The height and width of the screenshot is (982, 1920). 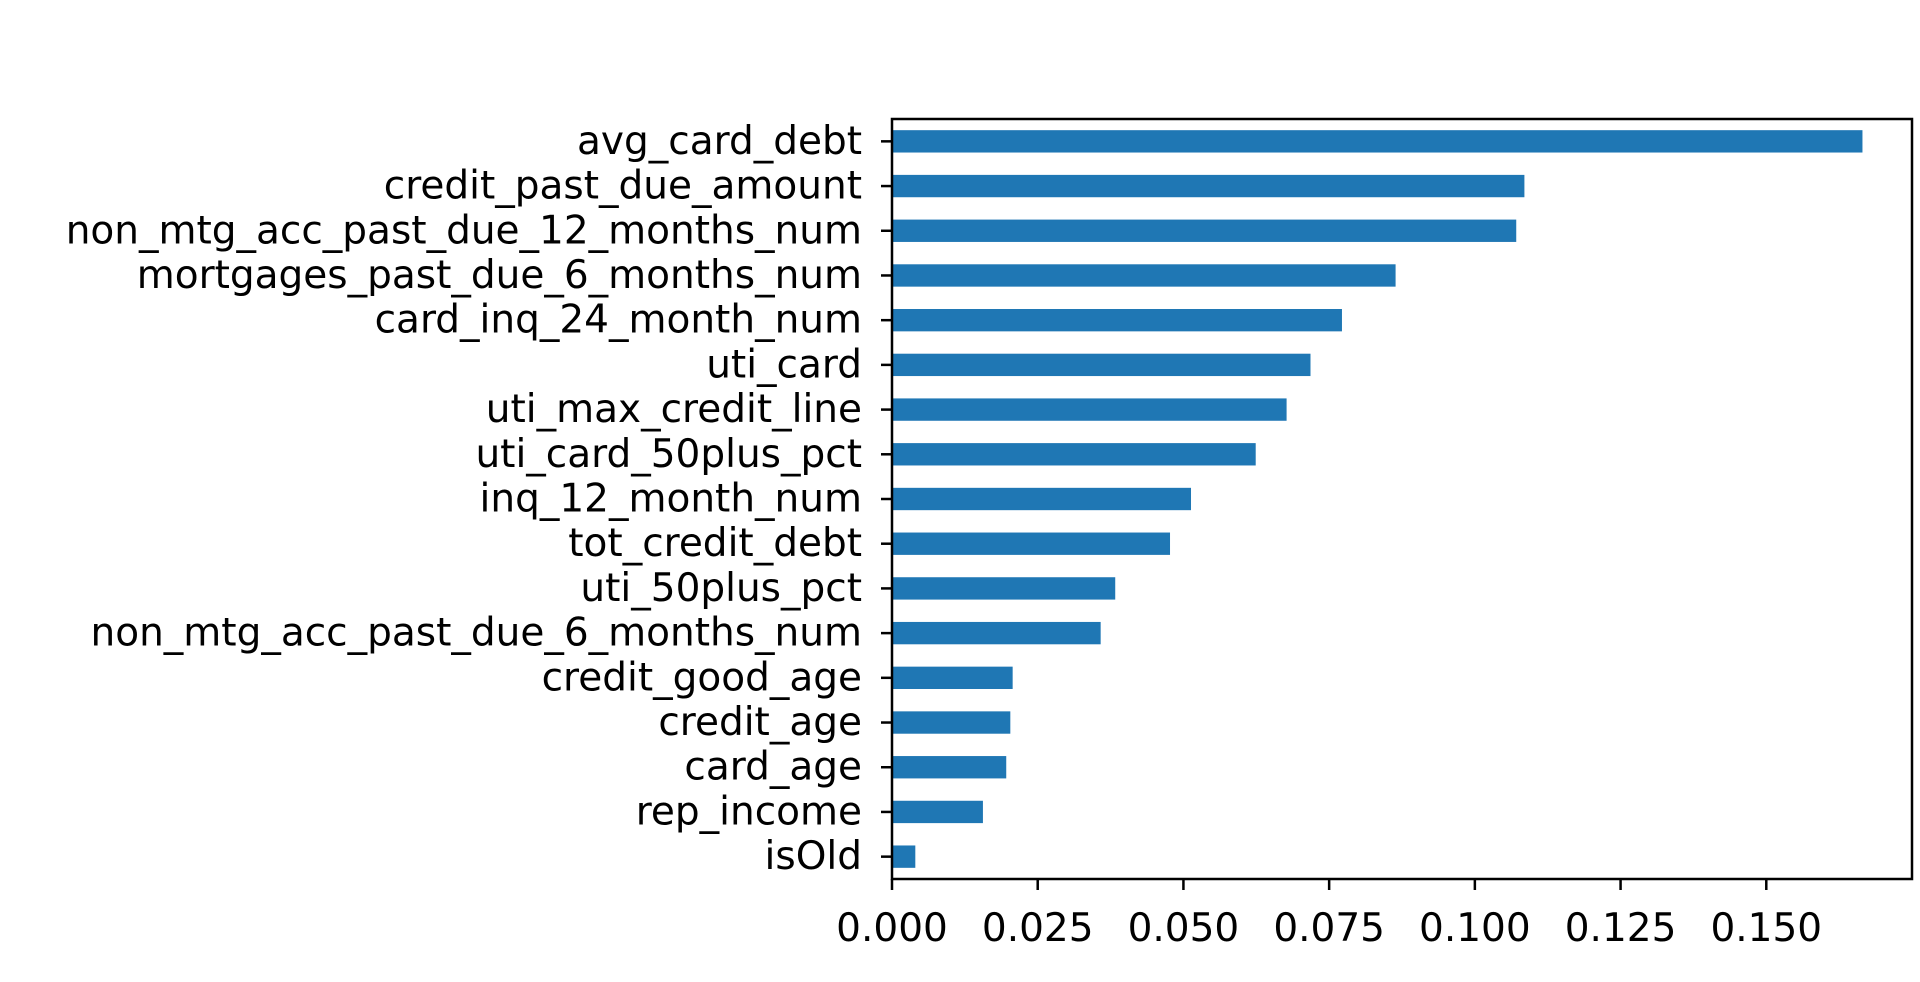 I want to click on x-tick-label: 0.050, so click(x=1184, y=928).